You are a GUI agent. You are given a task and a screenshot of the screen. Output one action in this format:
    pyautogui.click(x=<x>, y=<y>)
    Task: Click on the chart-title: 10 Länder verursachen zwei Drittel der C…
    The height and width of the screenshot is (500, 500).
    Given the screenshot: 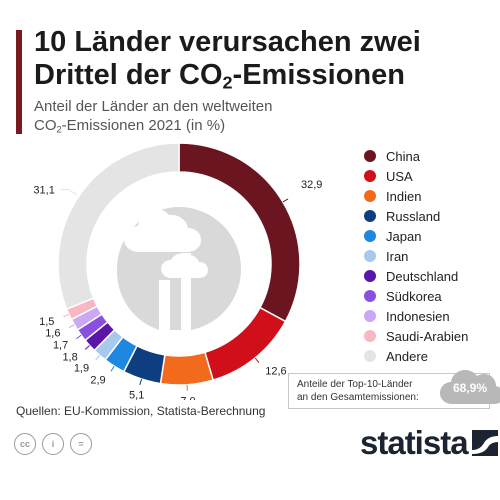 What is the action you would take?
    pyautogui.click(x=227, y=59)
    